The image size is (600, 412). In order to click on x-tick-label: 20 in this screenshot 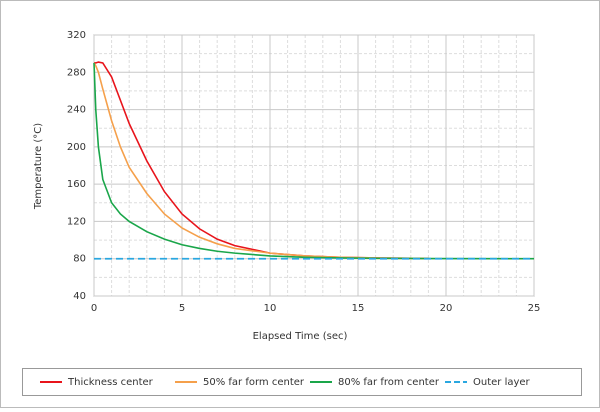, I will do `click(446, 308)`.